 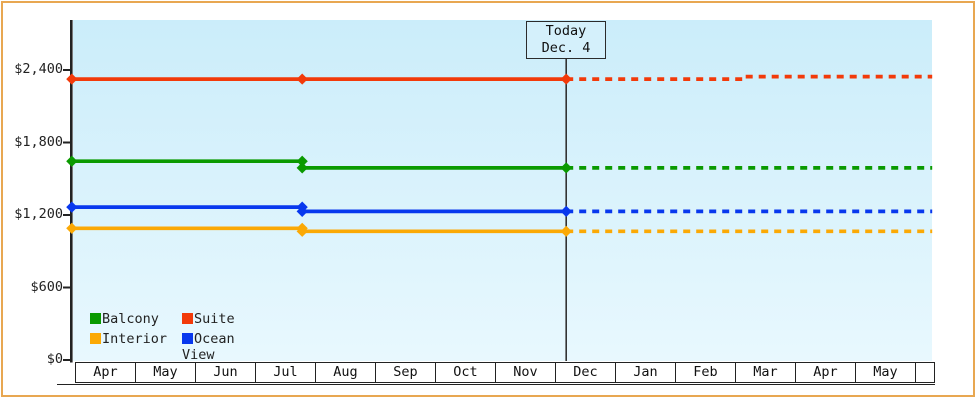 I want to click on month-cell-feb-10: Feb, so click(x=705, y=372).